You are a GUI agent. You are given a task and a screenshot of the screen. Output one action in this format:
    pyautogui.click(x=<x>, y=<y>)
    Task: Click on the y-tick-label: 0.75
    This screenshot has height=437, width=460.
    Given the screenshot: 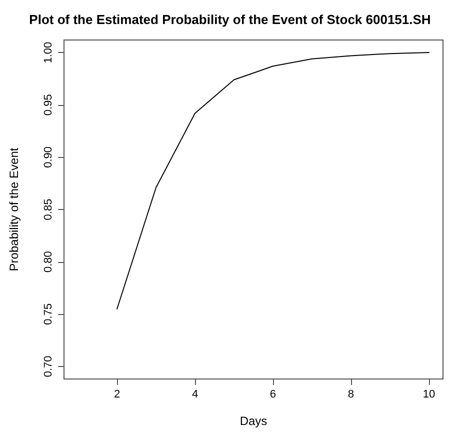 What is the action you would take?
    pyautogui.click(x=48, y=314)
    